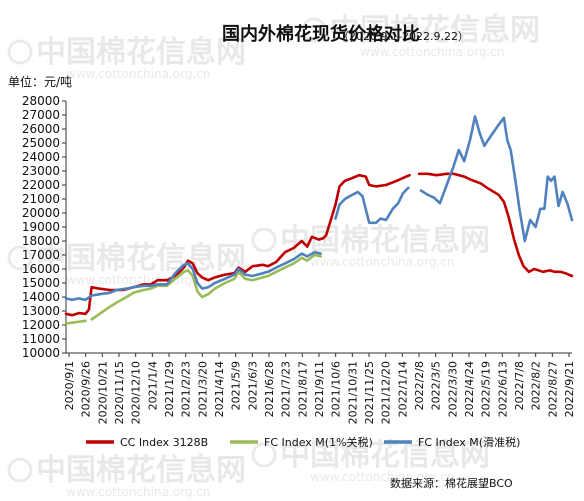 Image resolution: width=584 pixels, height=501 pixels. I want to click on x-tick-label: 2022/4/24, so click(469, 389).